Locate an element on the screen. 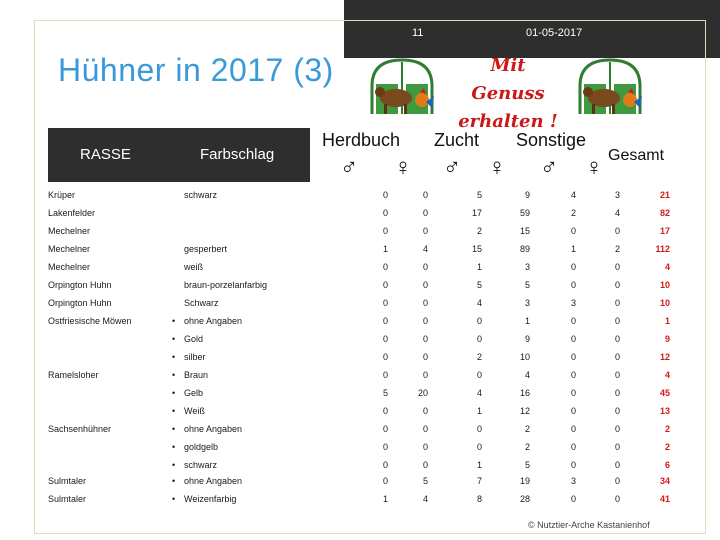  table-row: • Weiß 0 0 1 12 0 0 13 is located at coordinates (364, 411).